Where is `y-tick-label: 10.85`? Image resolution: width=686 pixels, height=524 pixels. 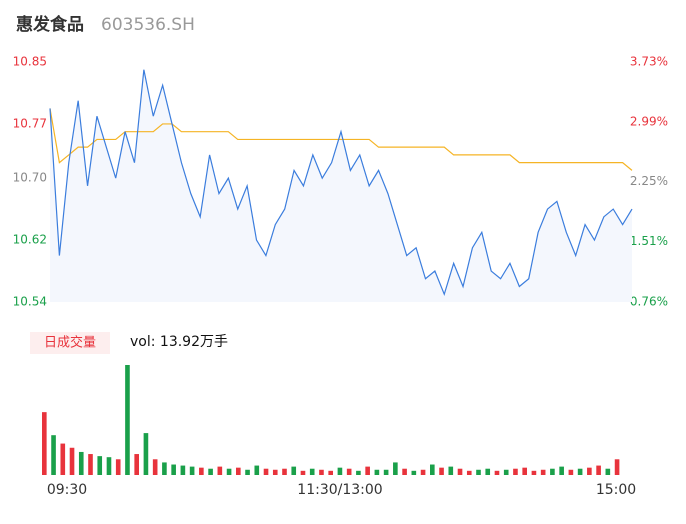
y-tick-label: 10.85 is located at coordinates (30, 62).